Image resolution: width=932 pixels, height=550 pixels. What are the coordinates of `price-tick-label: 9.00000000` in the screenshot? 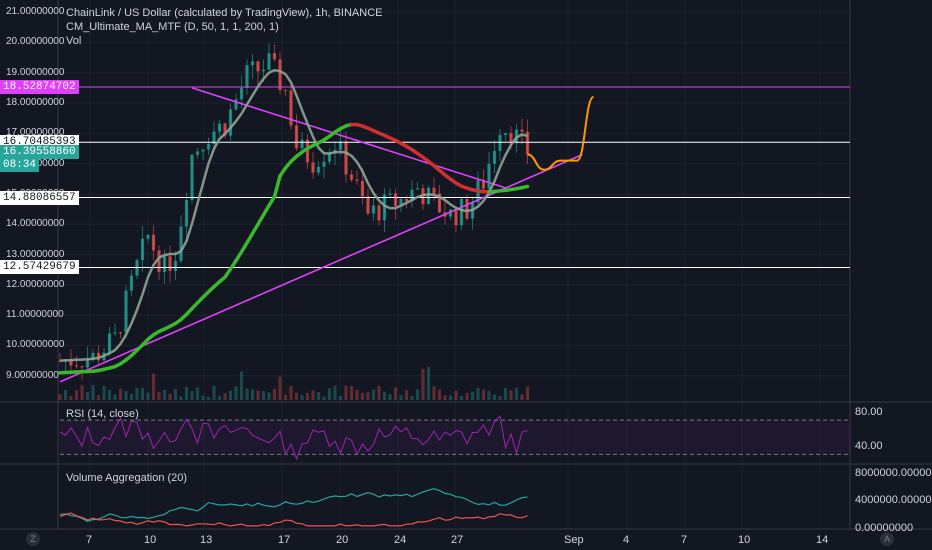 It's located at (32, 375).